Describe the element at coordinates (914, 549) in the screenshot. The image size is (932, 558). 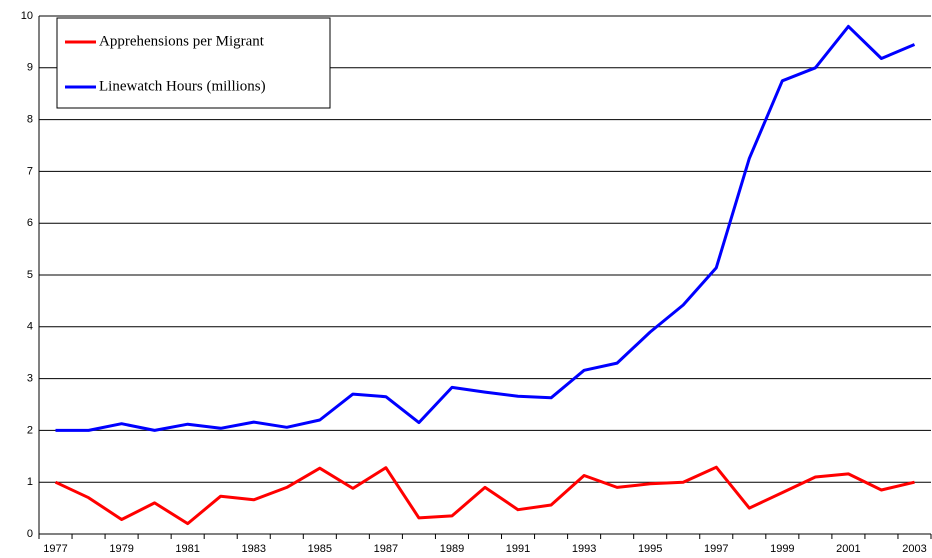
I see `x-tick-label: 2003` at that location.